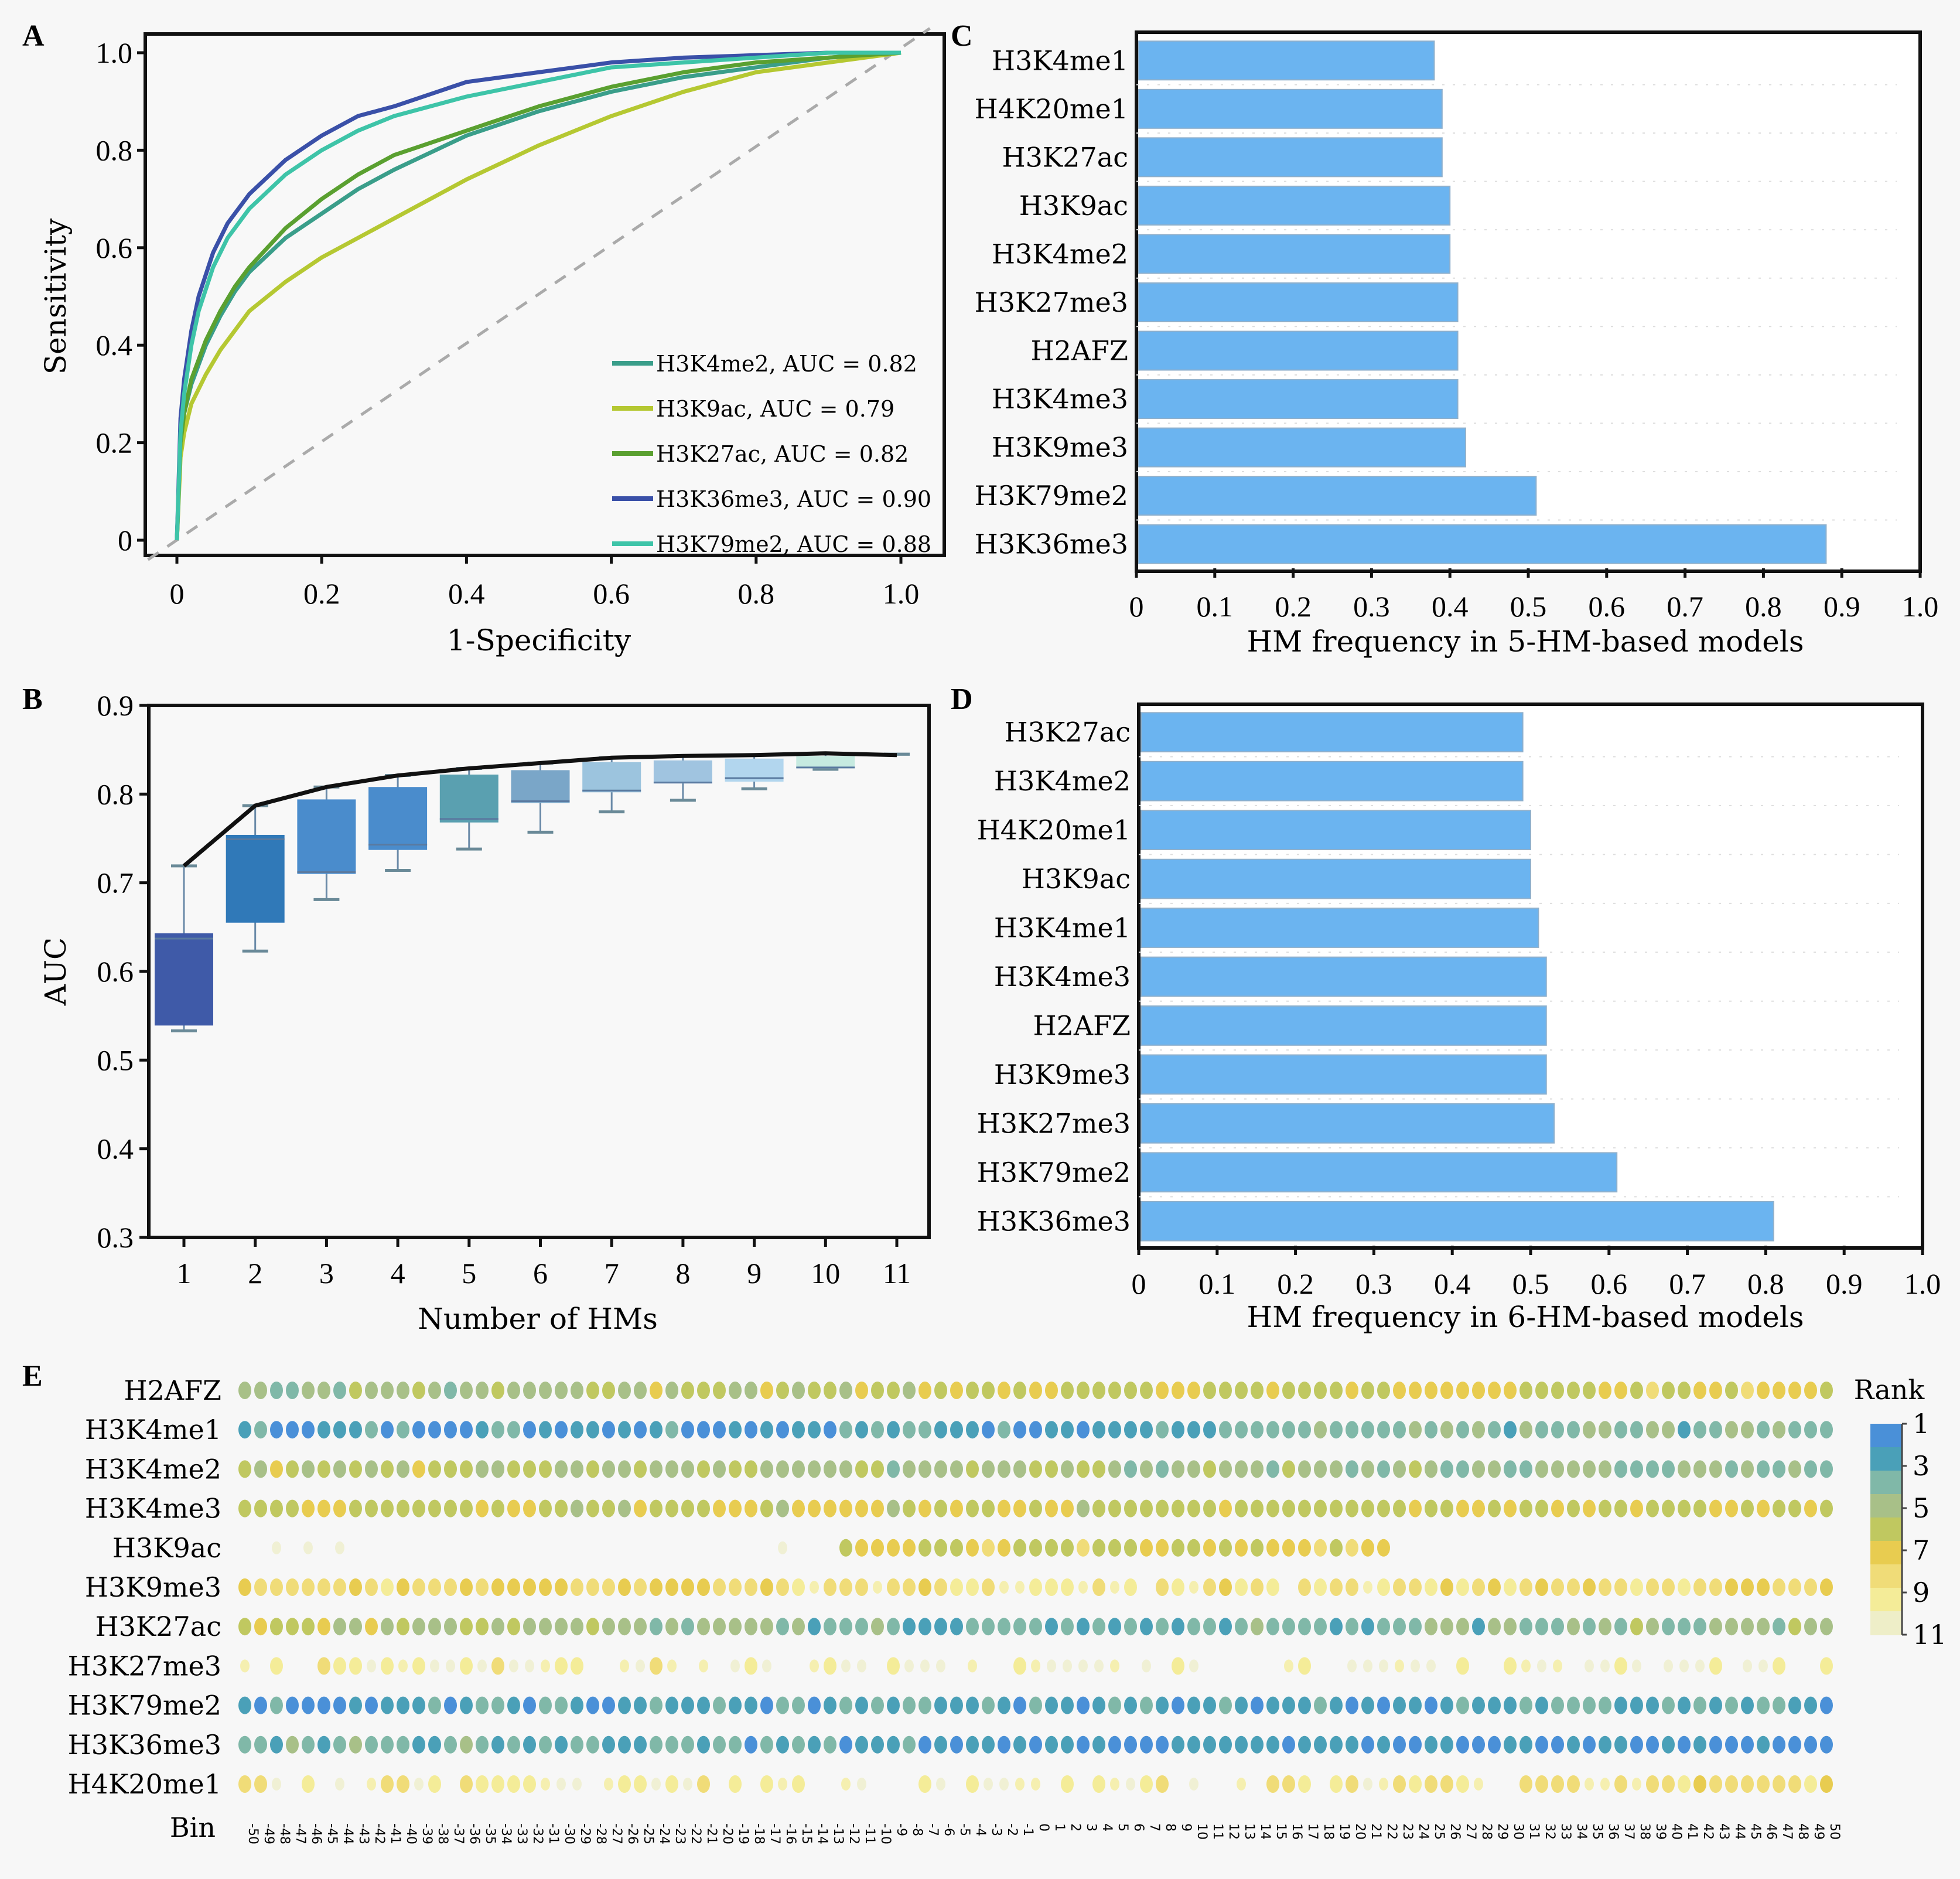  What do you see at coordinates (540, 1273) in the screenshot?
I see `x-tick-label: 6` at bounding box center [540, 1273].